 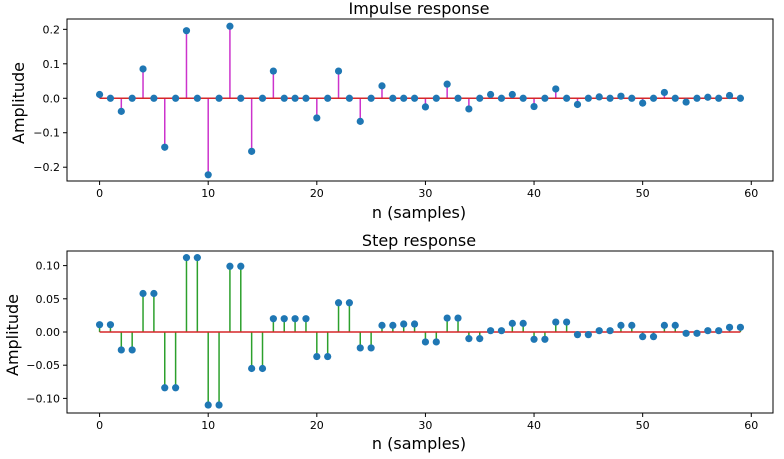 What do you see at coordinates (52, 64) in the screenshot?
I see `y-tick-label: 0.1` at bounding box center [52, 64].